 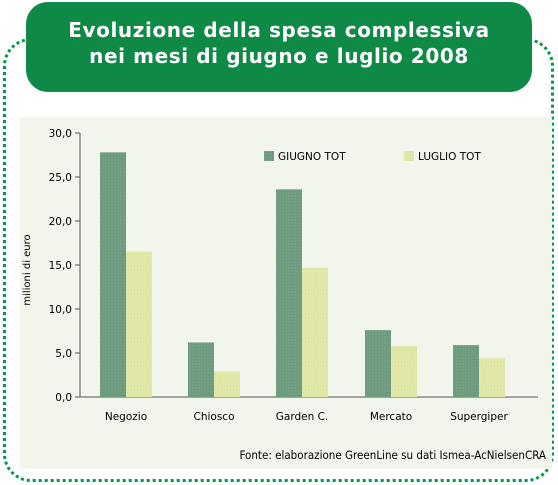 What do you see at coordinates (269, 156) in the screenshot?
I see `legend-swatch-giugno` at bounding box center [269, 156].